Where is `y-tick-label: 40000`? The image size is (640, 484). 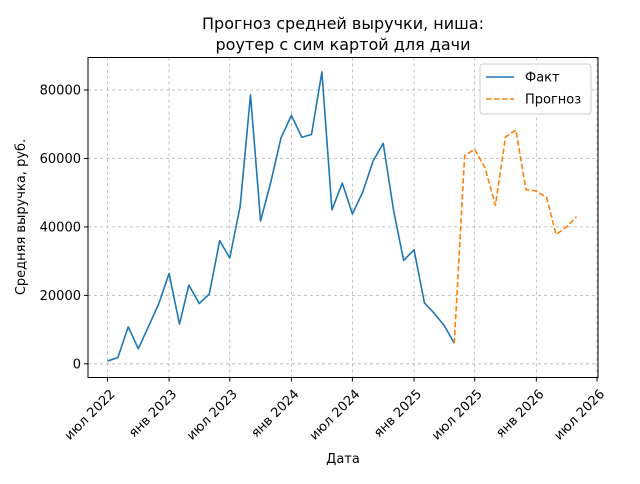 y-tick-label: 40000 is located at coordinates (60, 227).